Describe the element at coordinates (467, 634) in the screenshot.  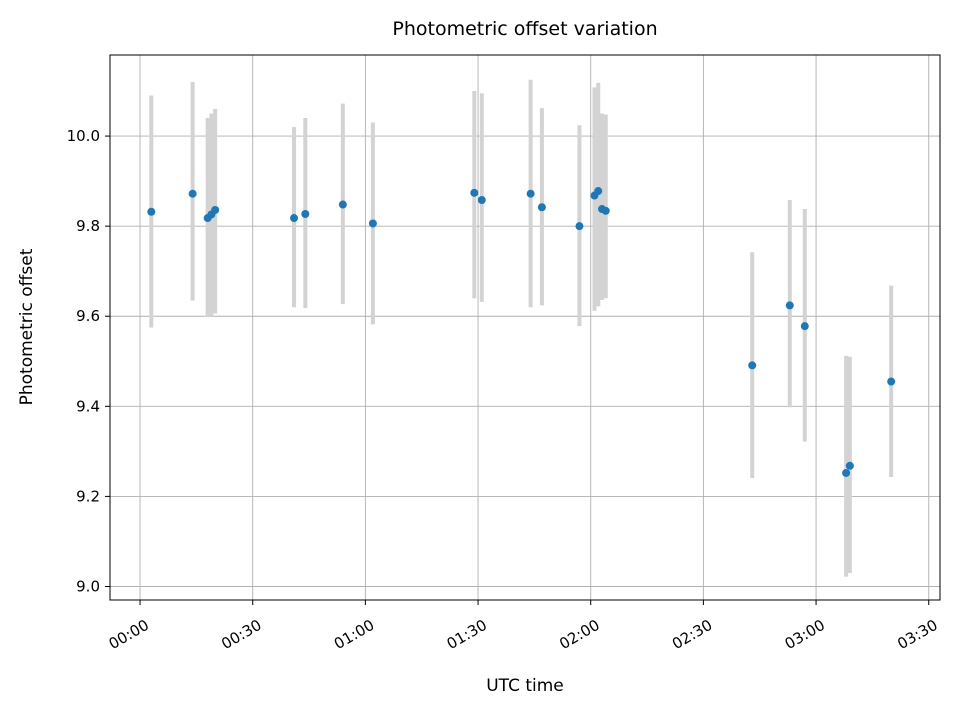
I see `x-tick-label: 01:30` at that location.